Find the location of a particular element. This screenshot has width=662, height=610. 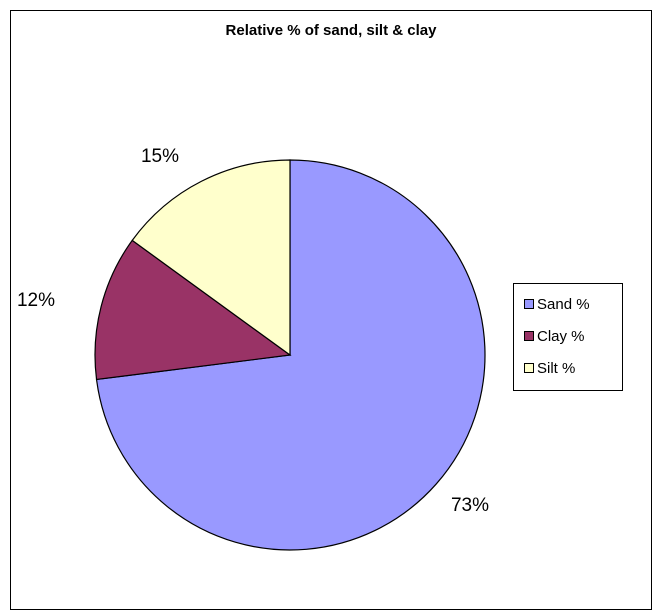

legend-entry-silt: Silt % is located at coordinates (549, 368).